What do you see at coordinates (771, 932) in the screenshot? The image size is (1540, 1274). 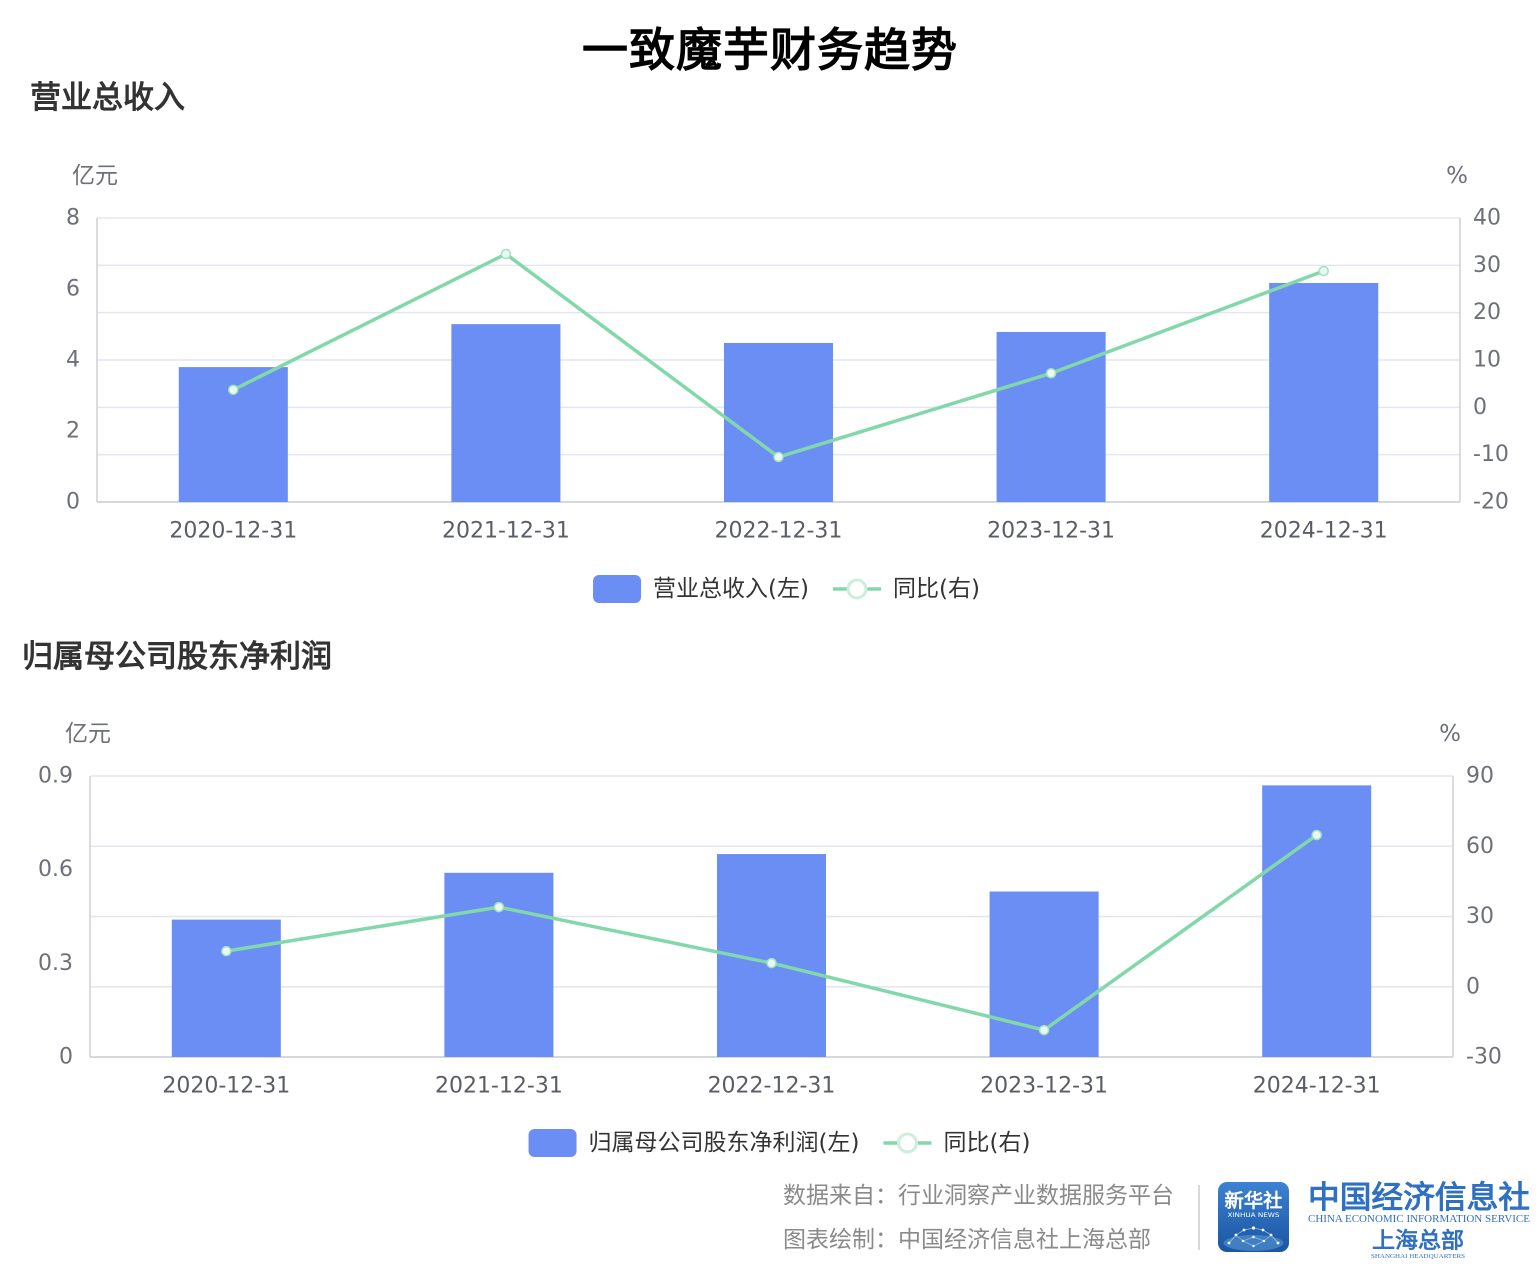 I see `net-profit-yoy-line-series` at bounding box center [771, 932].